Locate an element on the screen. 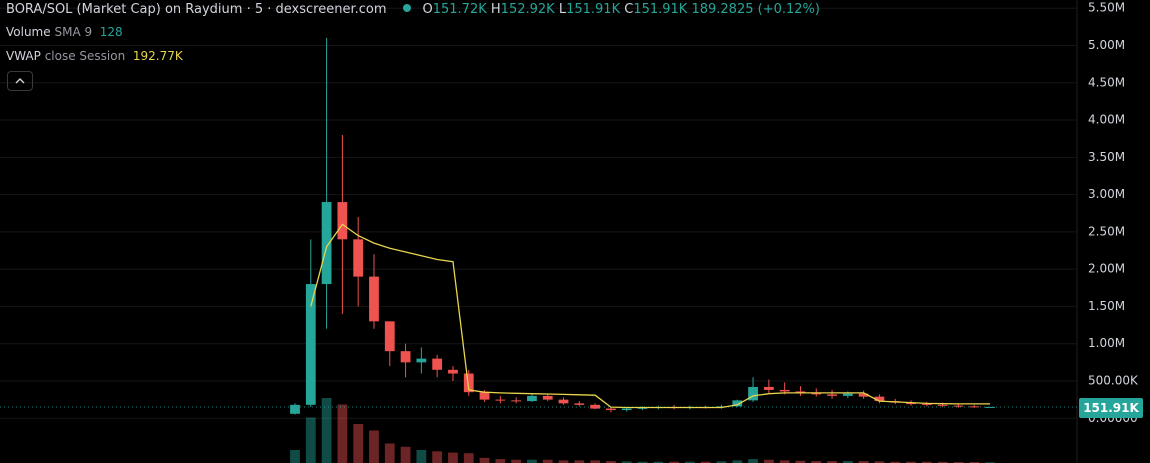  status-dot is located at coordinates (406, 8).